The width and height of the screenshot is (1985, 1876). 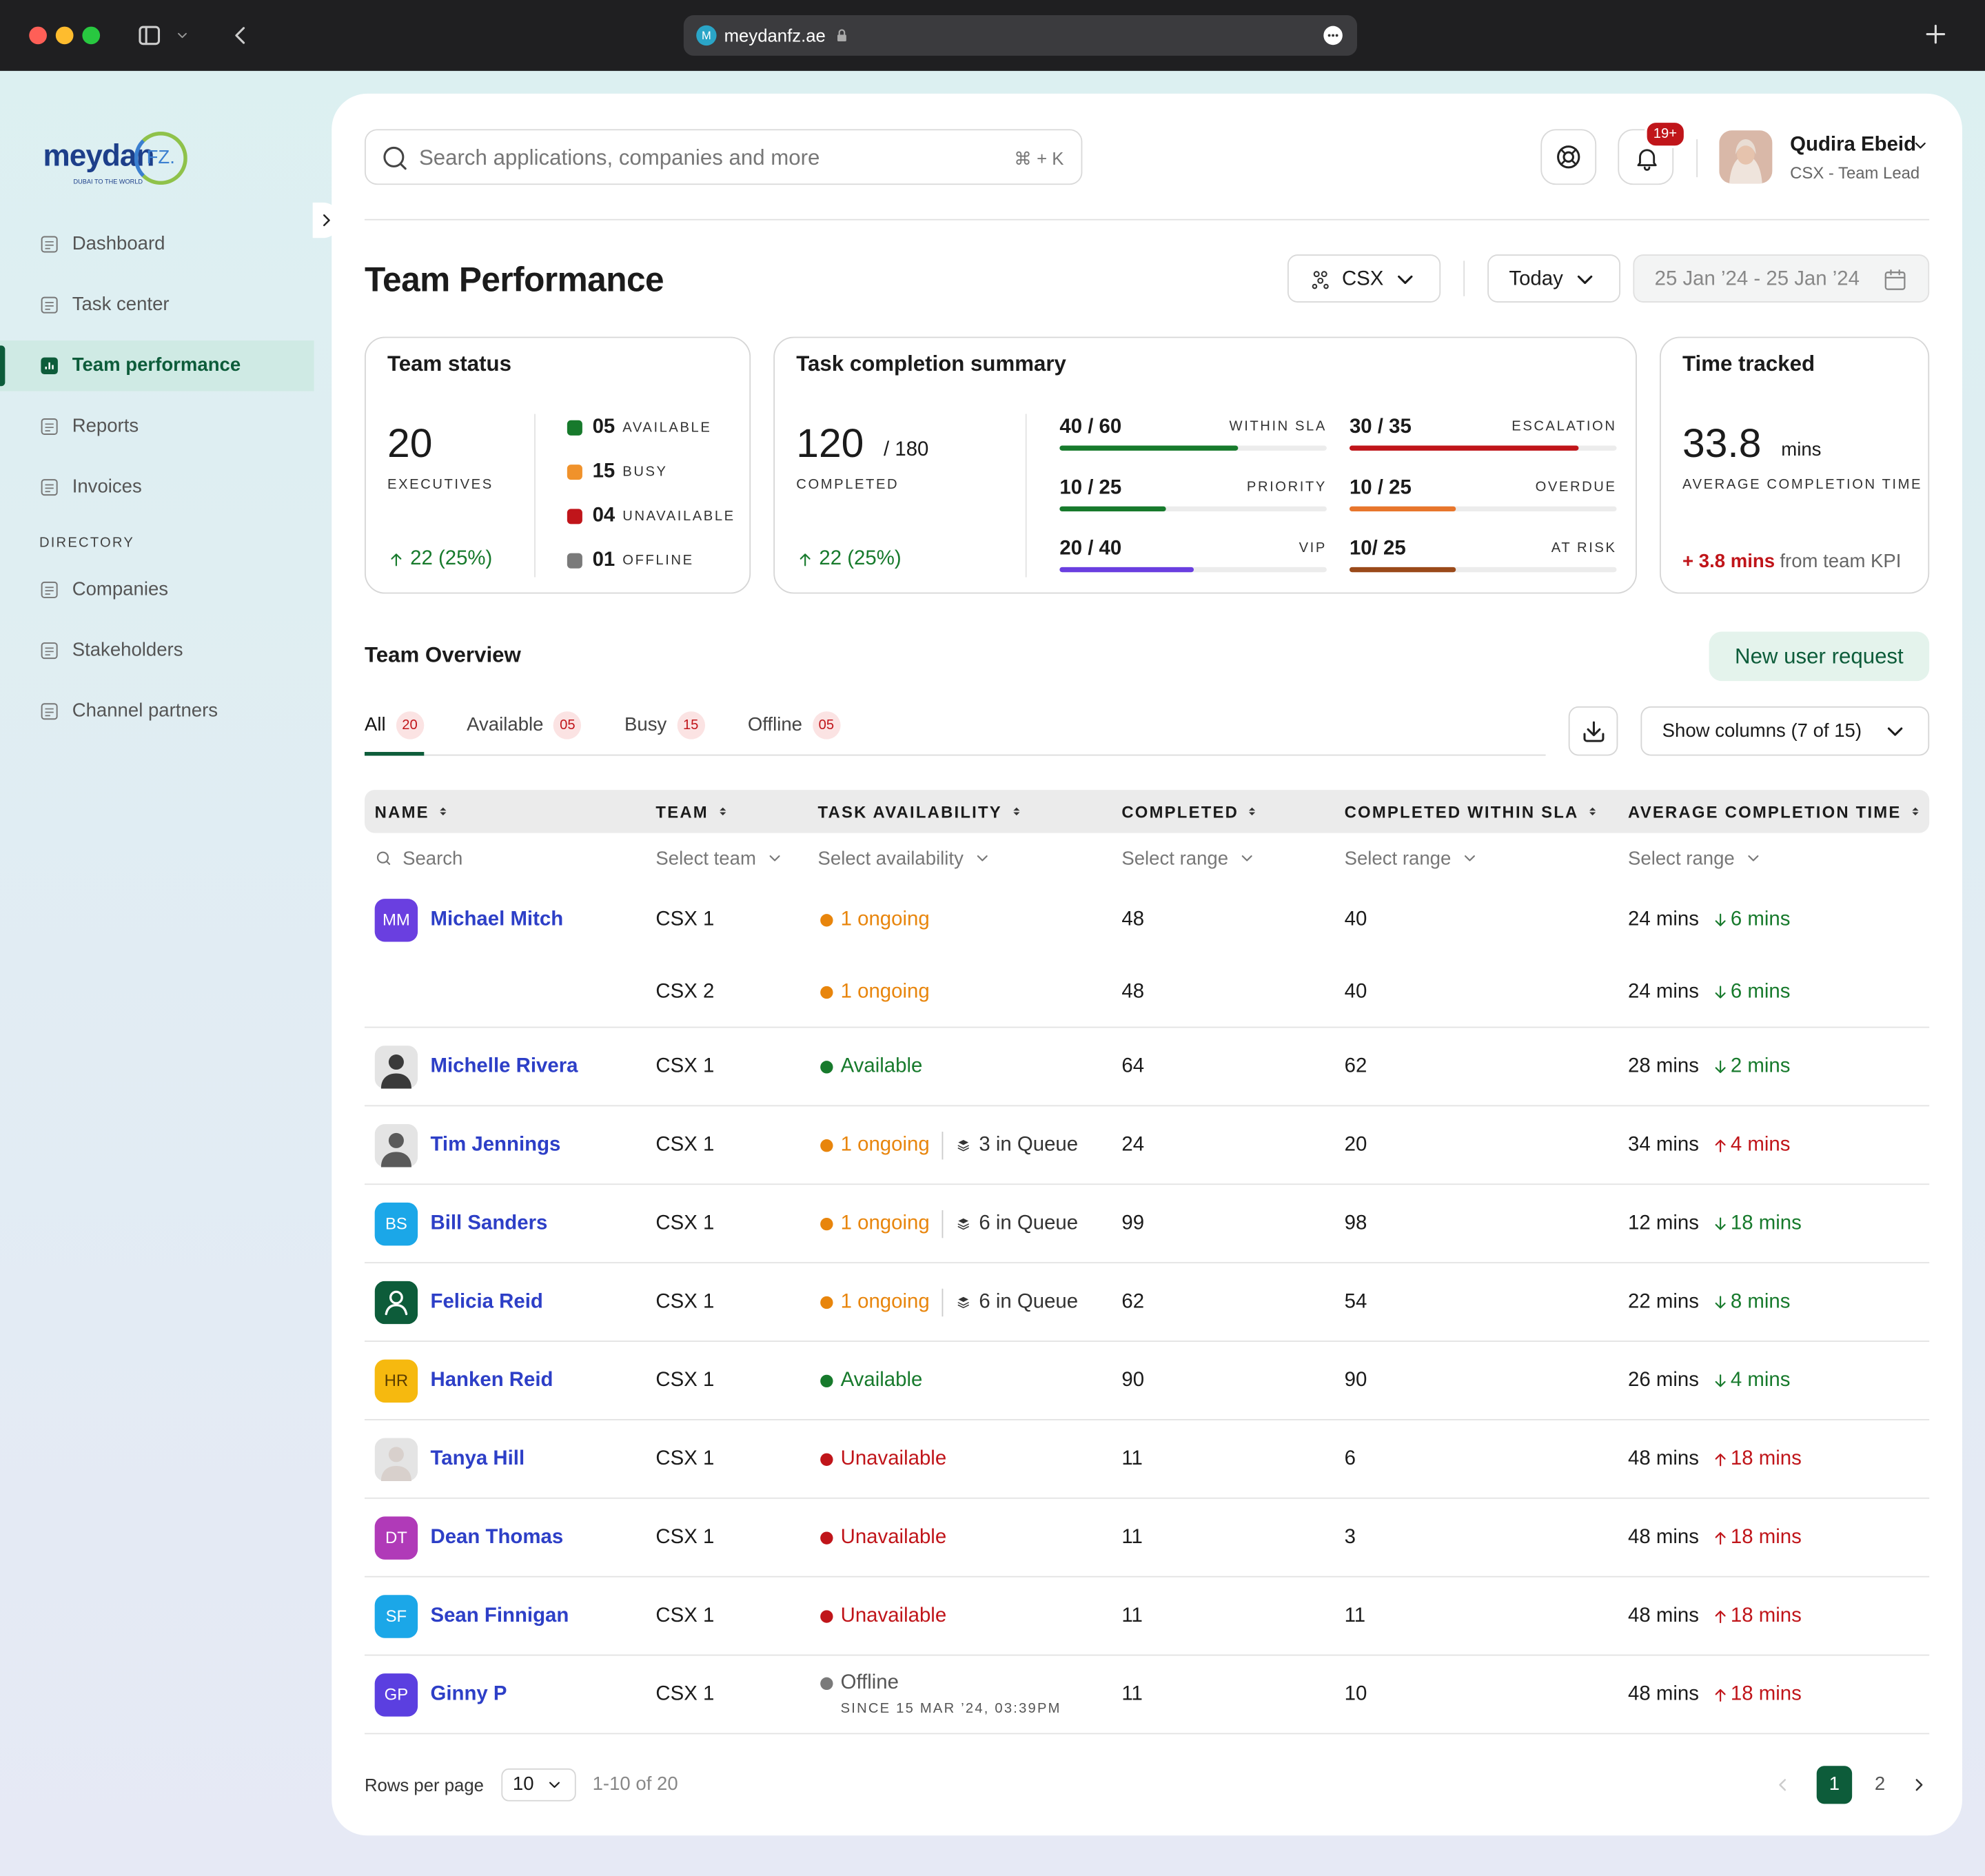 I want to click on progress-bar, so click(x=1402, y=509).